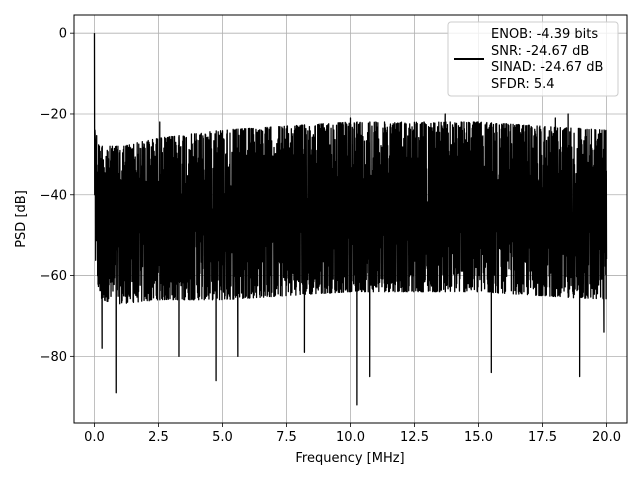 This screenshot has width=640, height=480. Describe the element at coordinates (53, 114) in the screenshot. I see `y-tick-label: −20` at that location.